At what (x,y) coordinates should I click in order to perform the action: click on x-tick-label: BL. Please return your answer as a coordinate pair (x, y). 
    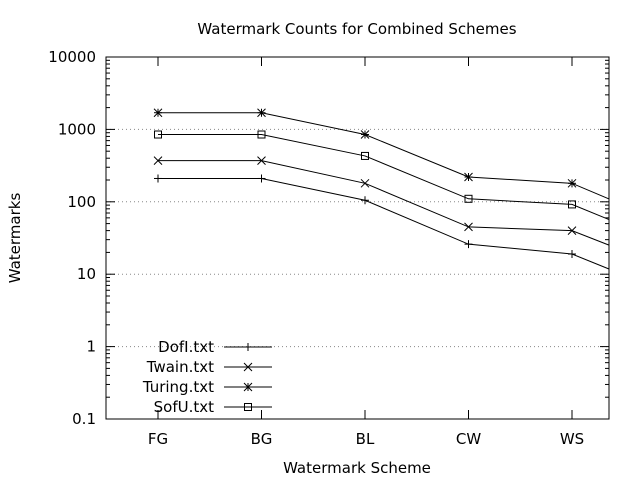
    Looking at the image, I should click on (365, 439).